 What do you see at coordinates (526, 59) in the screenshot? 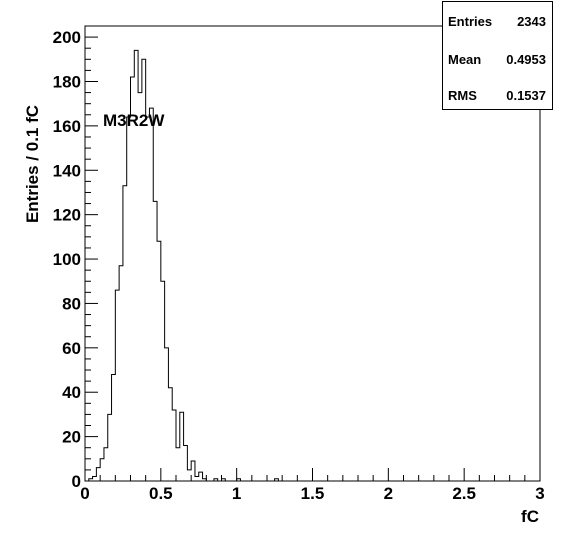
I see `stats-mean-value: 0.4953` at bounding box center [526, 59].